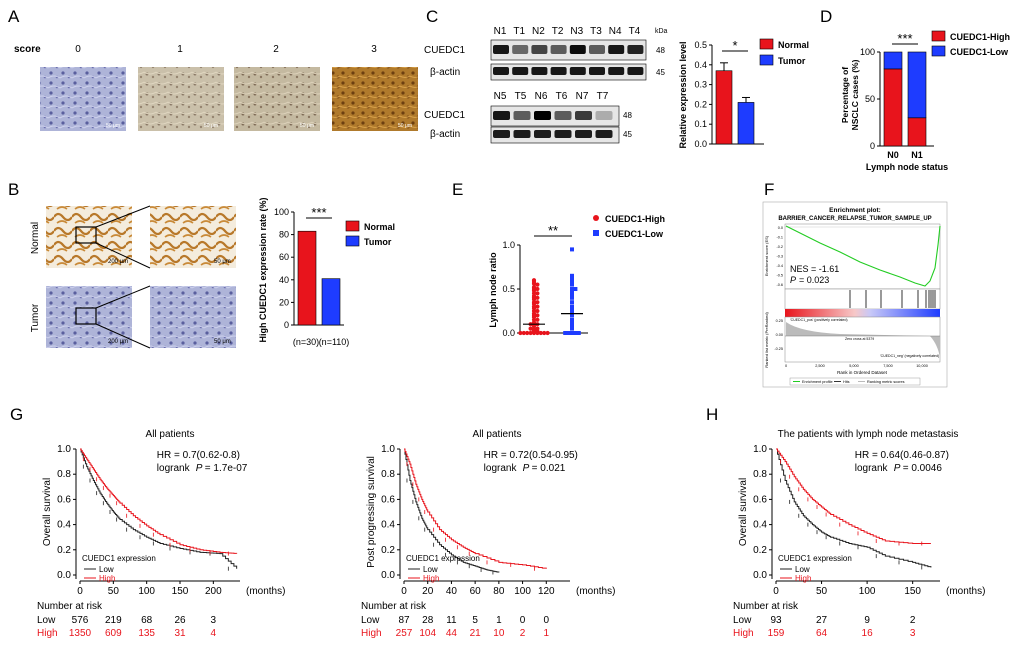  Describe the element at coordinates (854, 366) in the screenshot. I see `gsea-xtick: 5,000` at that location.